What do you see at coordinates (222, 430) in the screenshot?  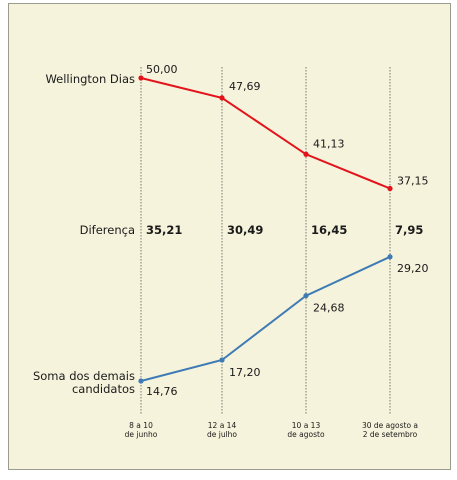 I see `x-tick-label-2: 12 a 14 de julho` at bounding box center [222, 430].